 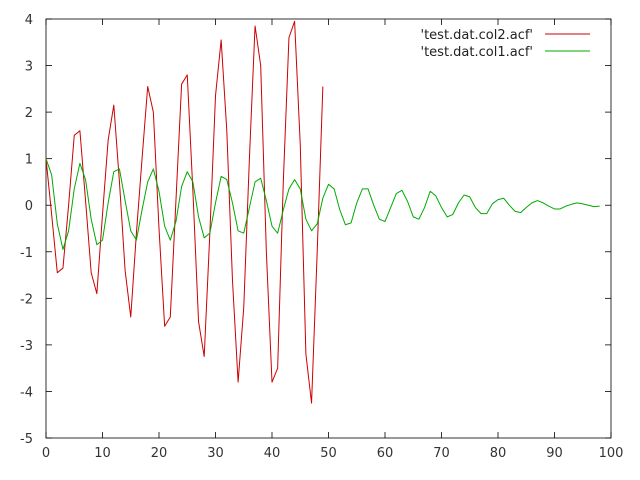 I want to click on y-tick-label: 1, so click(x=29, y=160).